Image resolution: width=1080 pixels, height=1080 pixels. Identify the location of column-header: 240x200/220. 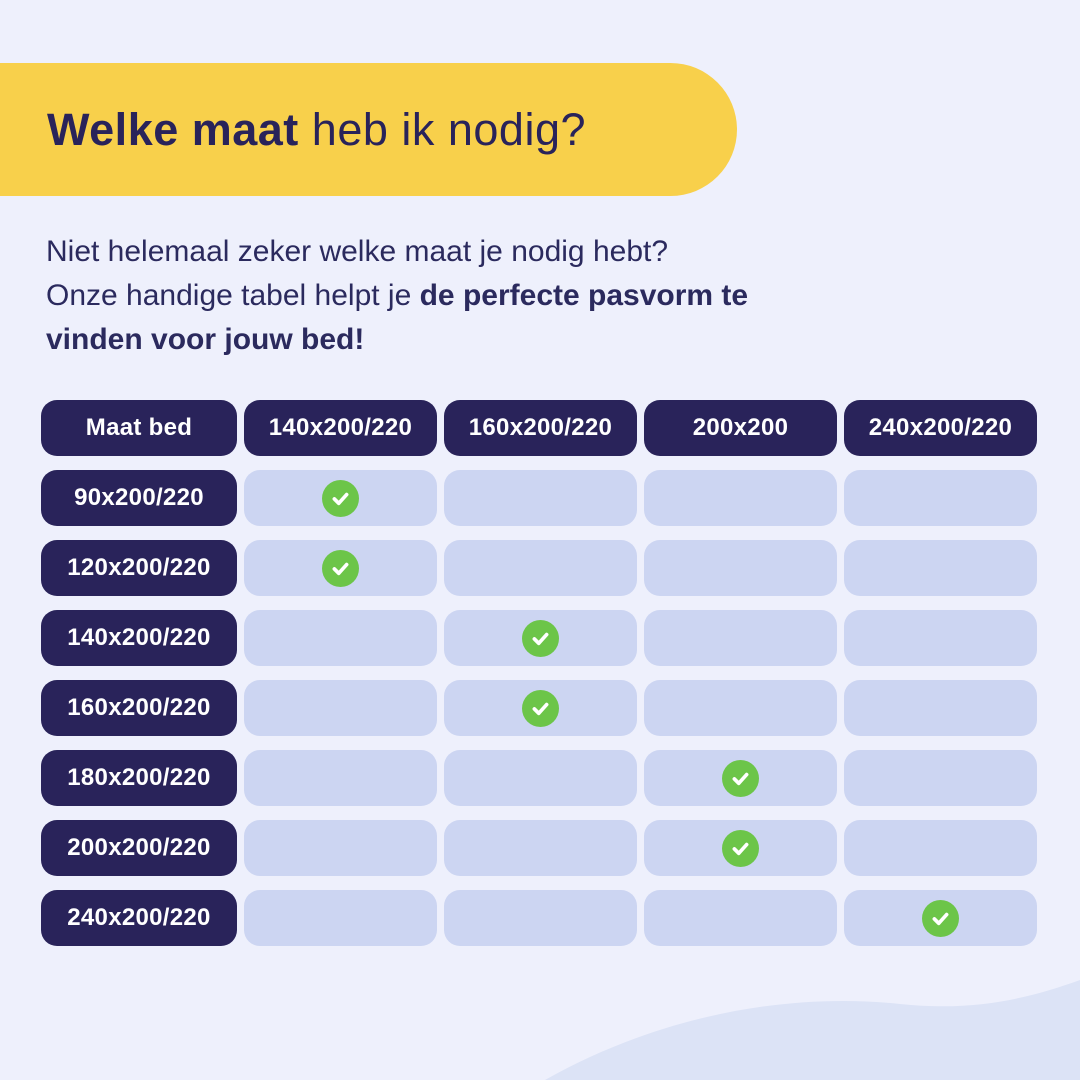
(940, 428).